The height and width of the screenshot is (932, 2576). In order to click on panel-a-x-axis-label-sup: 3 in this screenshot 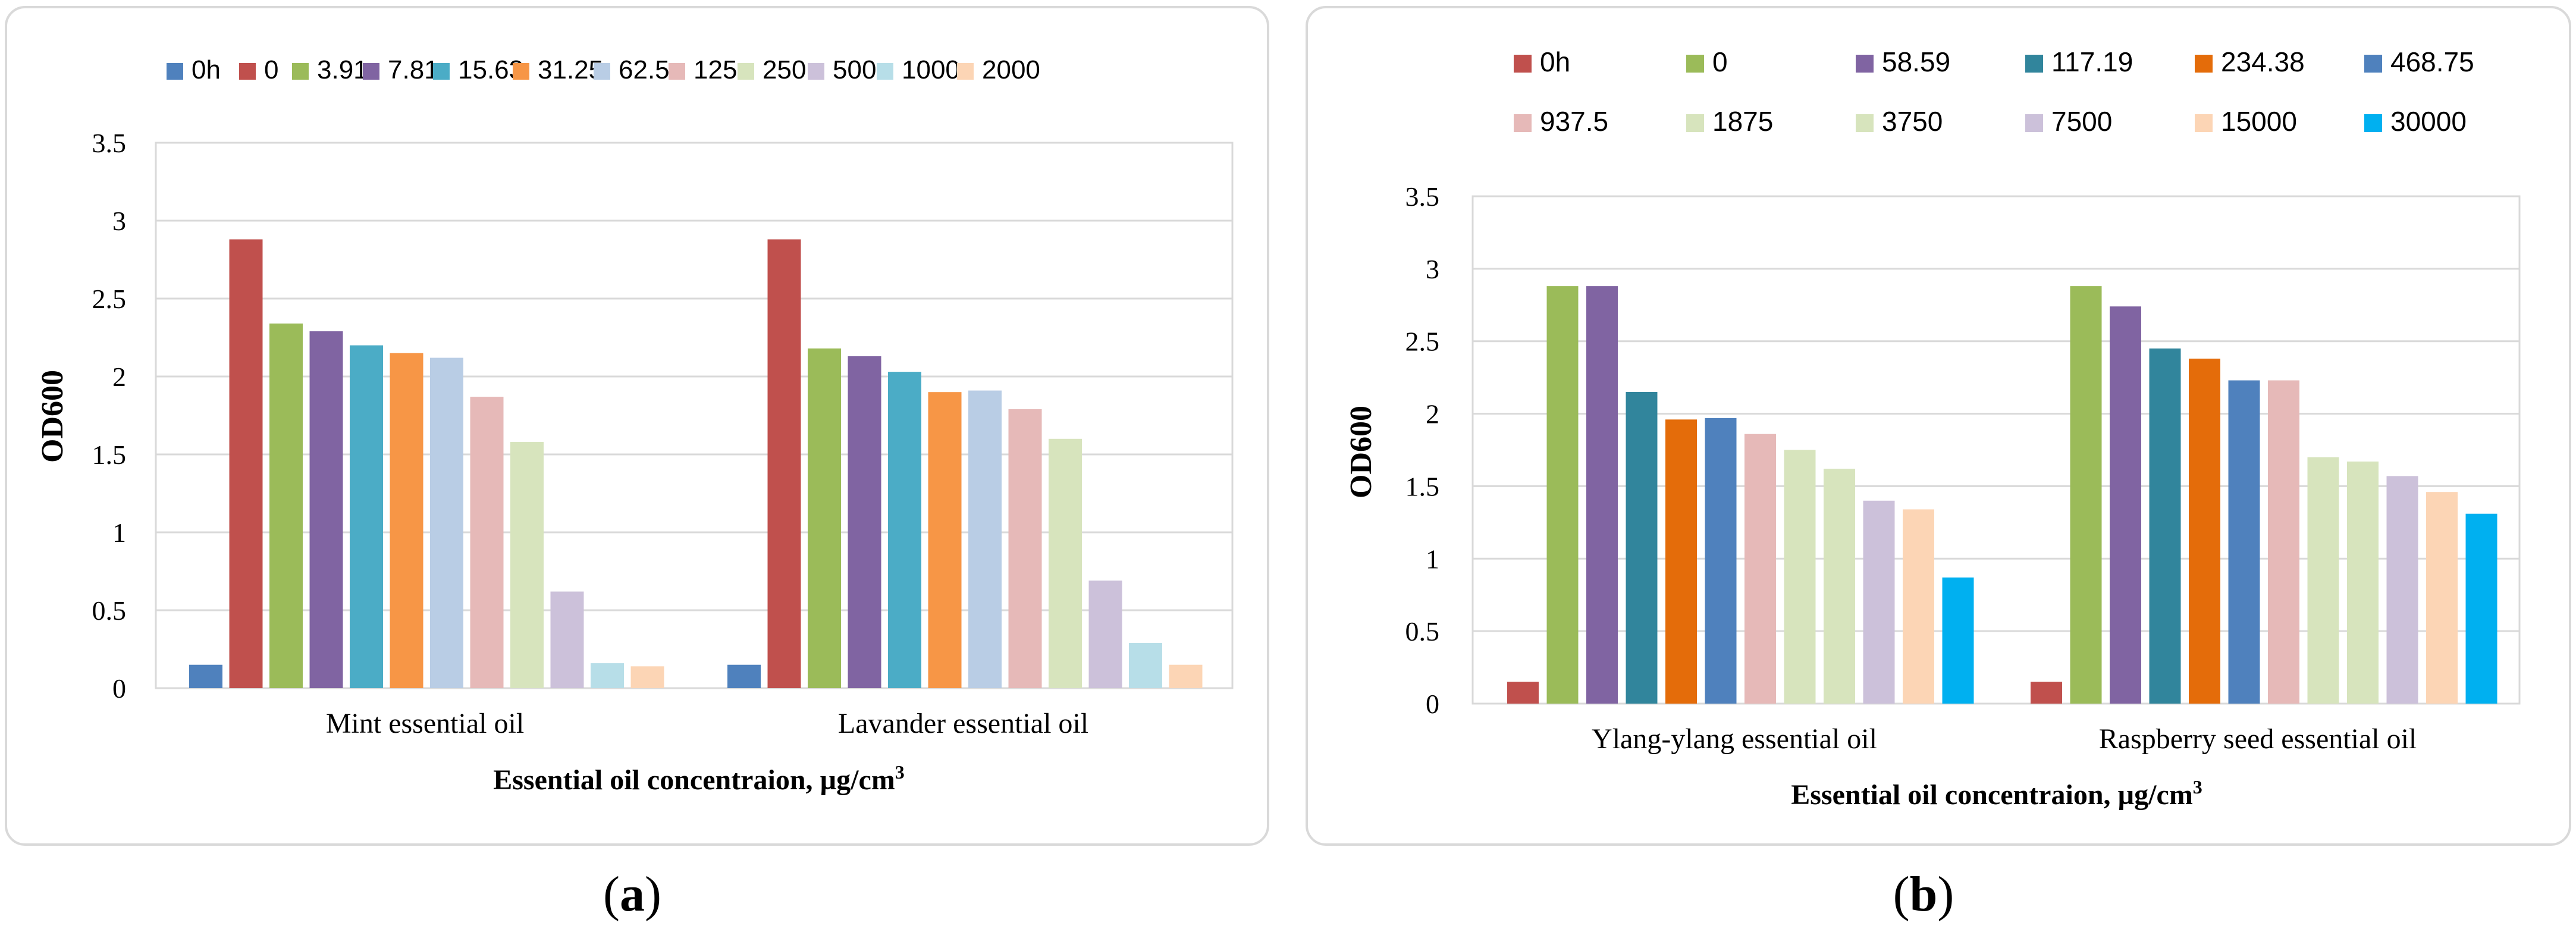, I will do `click(900, 772)`.